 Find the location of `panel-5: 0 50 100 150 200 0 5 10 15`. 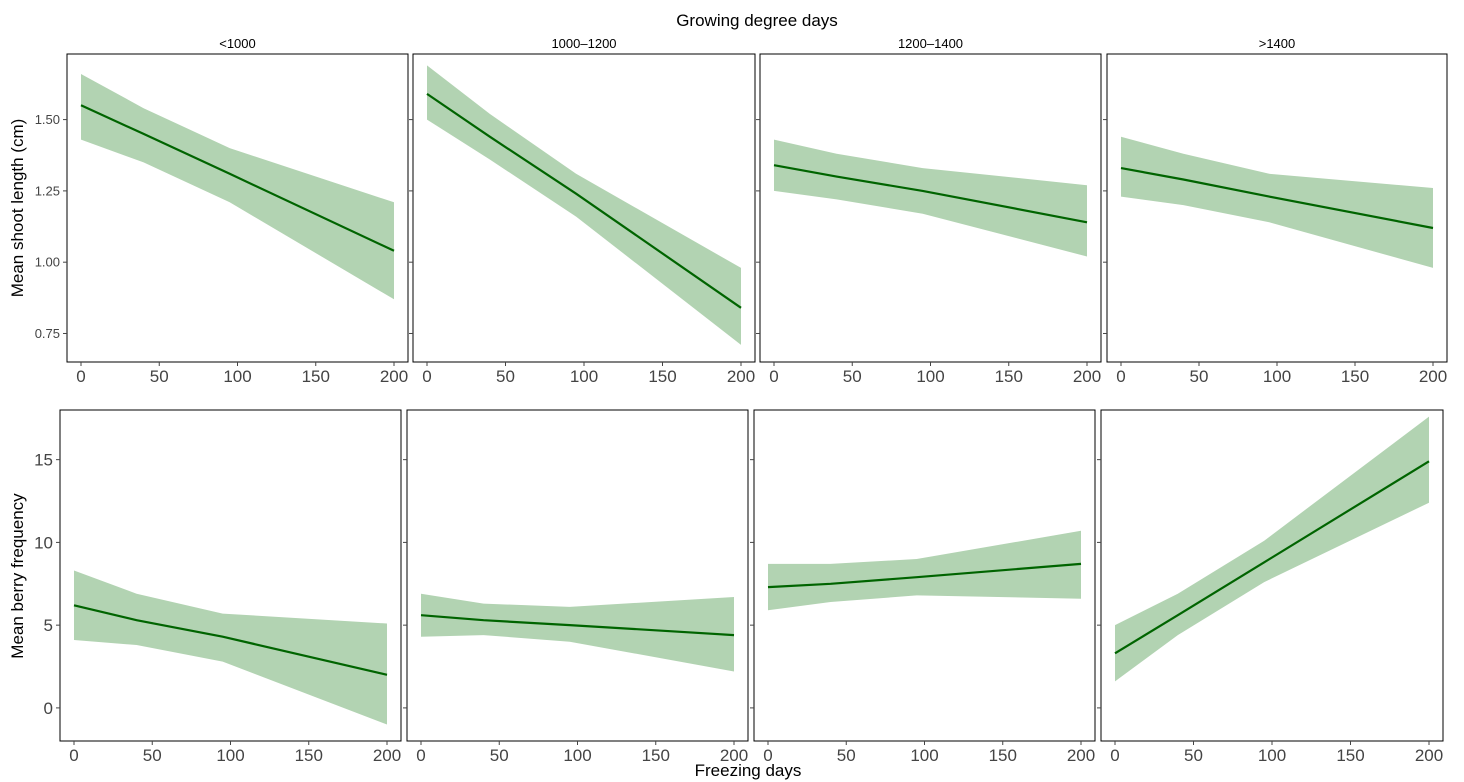

panel-5: 0 50 100 150 200 0 5 10 15 is located at coordinates (218, 587).